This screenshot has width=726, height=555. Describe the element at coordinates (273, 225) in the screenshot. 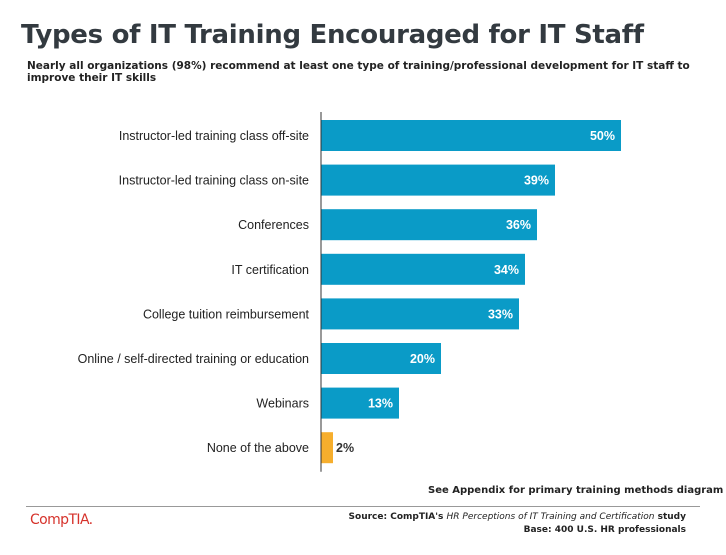

I see `category-label: Conferences` at that location.